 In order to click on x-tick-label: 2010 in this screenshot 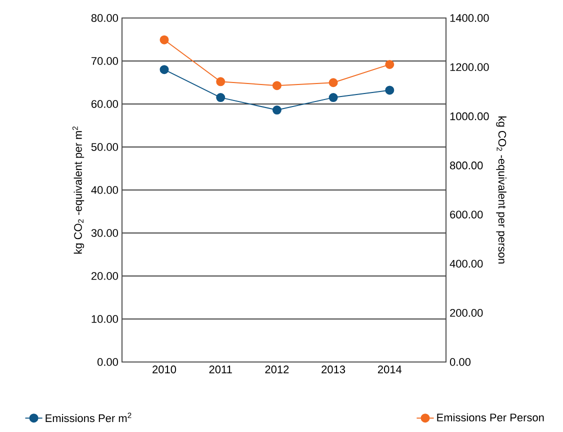, I will do `click(164, 370)`.